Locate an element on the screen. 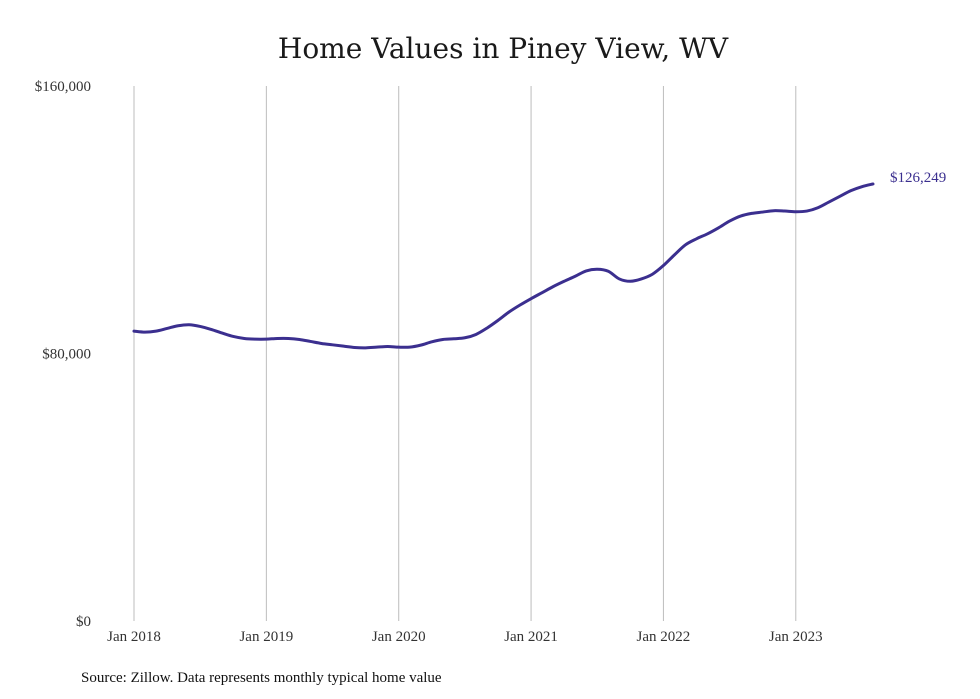  x-tick-label-3: Jan 2021 is located at coordinates (531, 637).